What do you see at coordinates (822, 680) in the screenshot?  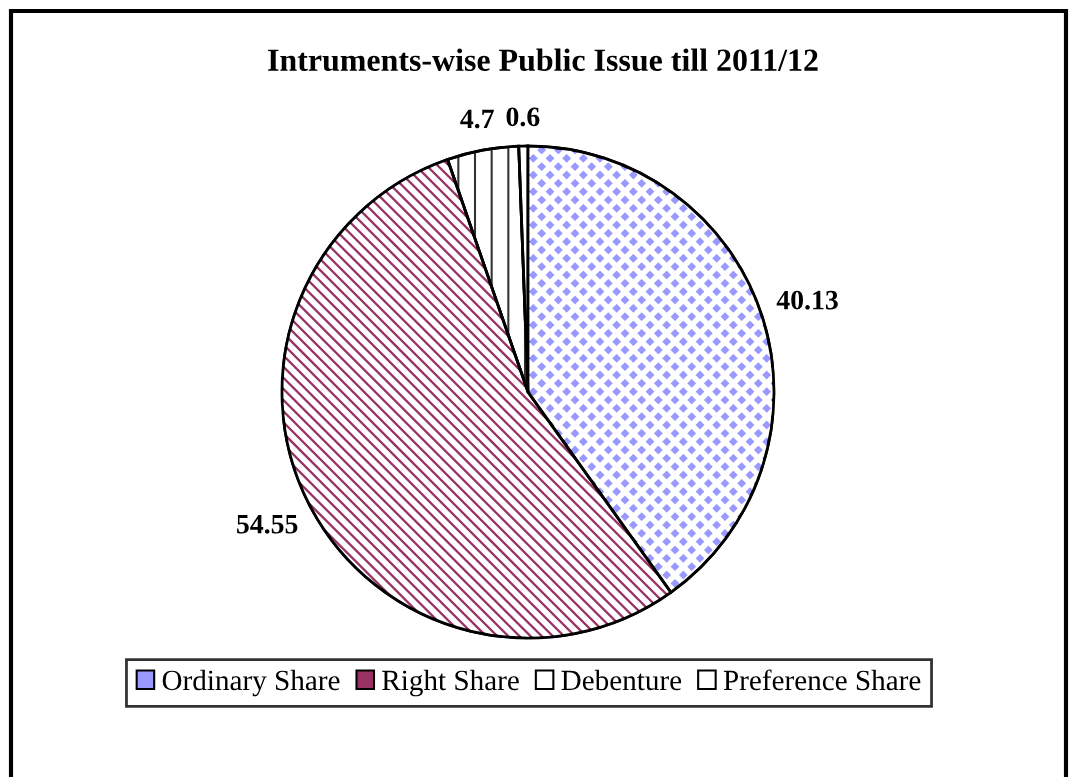 I see `legend-label: Preference Share` at bounding box center [822, 680].